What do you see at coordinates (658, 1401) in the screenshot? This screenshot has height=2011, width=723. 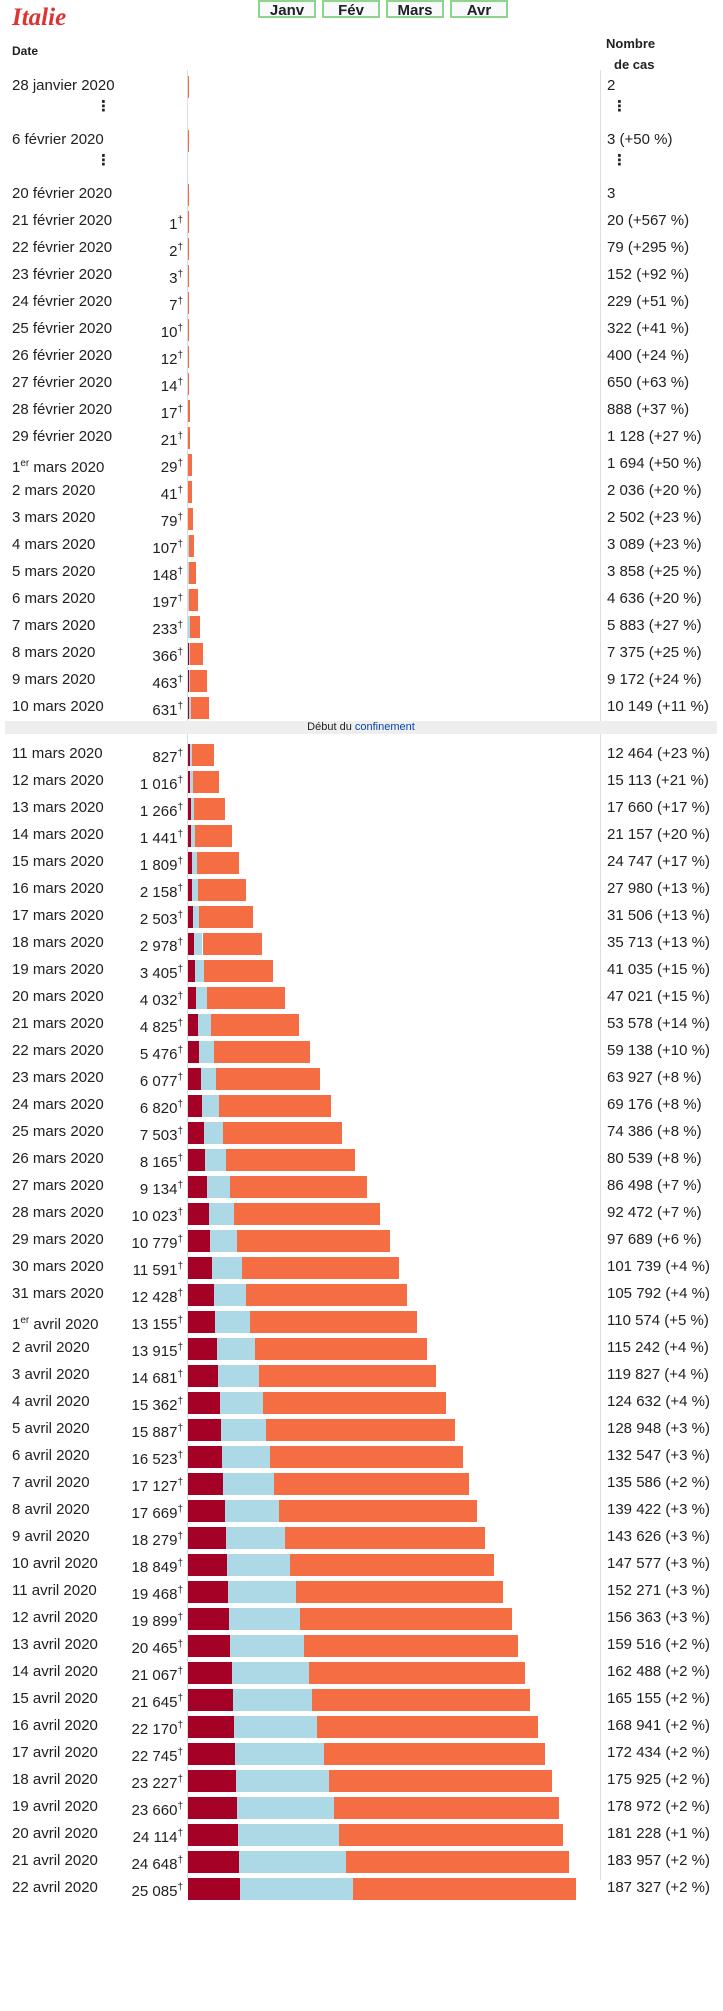 I see `row-cases: 124 632 (+4 %)` at bounding box center [658, 1401].